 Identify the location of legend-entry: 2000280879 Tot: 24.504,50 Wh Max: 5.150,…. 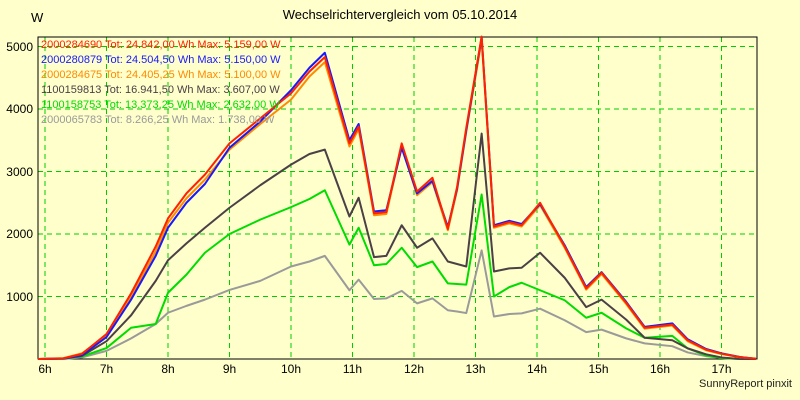
(161, 60).